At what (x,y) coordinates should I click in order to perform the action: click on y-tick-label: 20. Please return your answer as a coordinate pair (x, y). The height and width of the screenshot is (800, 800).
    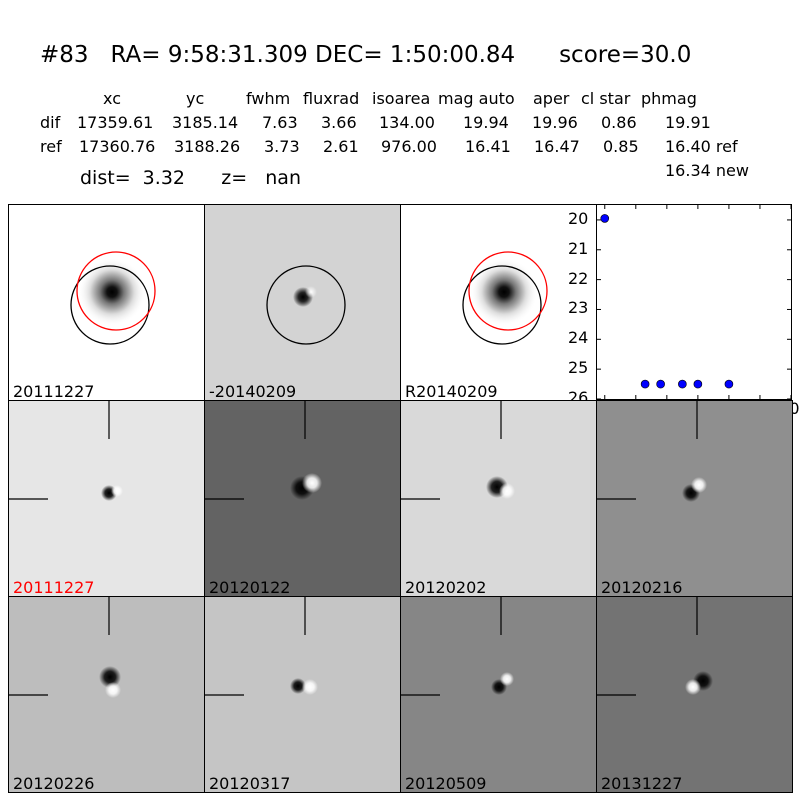
    Looking at the image, I should click on (578, 218).